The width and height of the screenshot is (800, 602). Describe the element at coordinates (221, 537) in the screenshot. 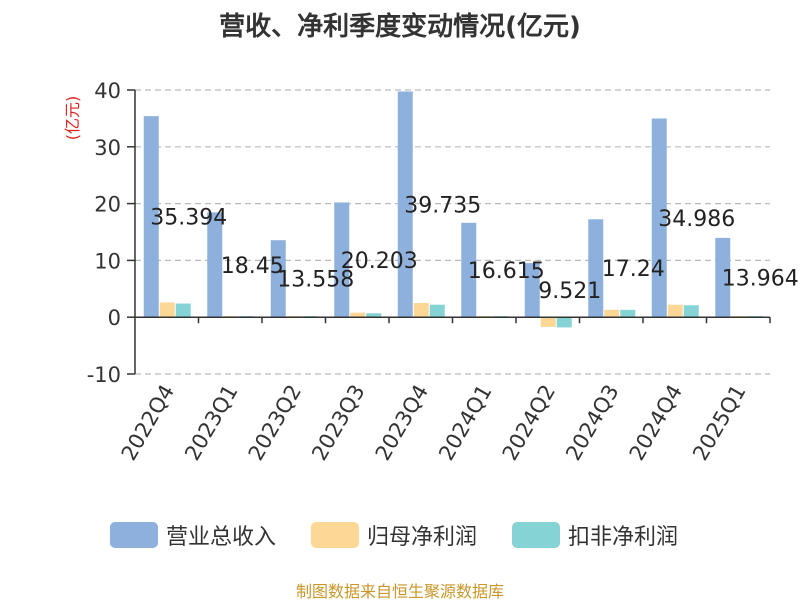

I see `legend-label-revenue: 营业总收入` at that location.